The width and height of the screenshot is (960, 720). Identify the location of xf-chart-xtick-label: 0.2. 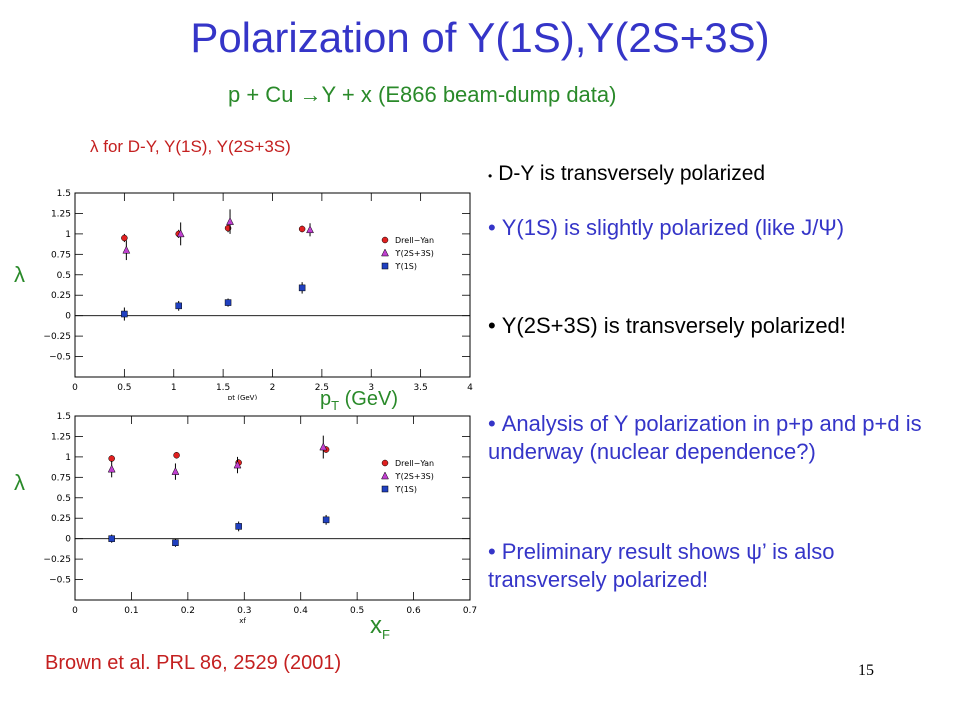
(188, 611).